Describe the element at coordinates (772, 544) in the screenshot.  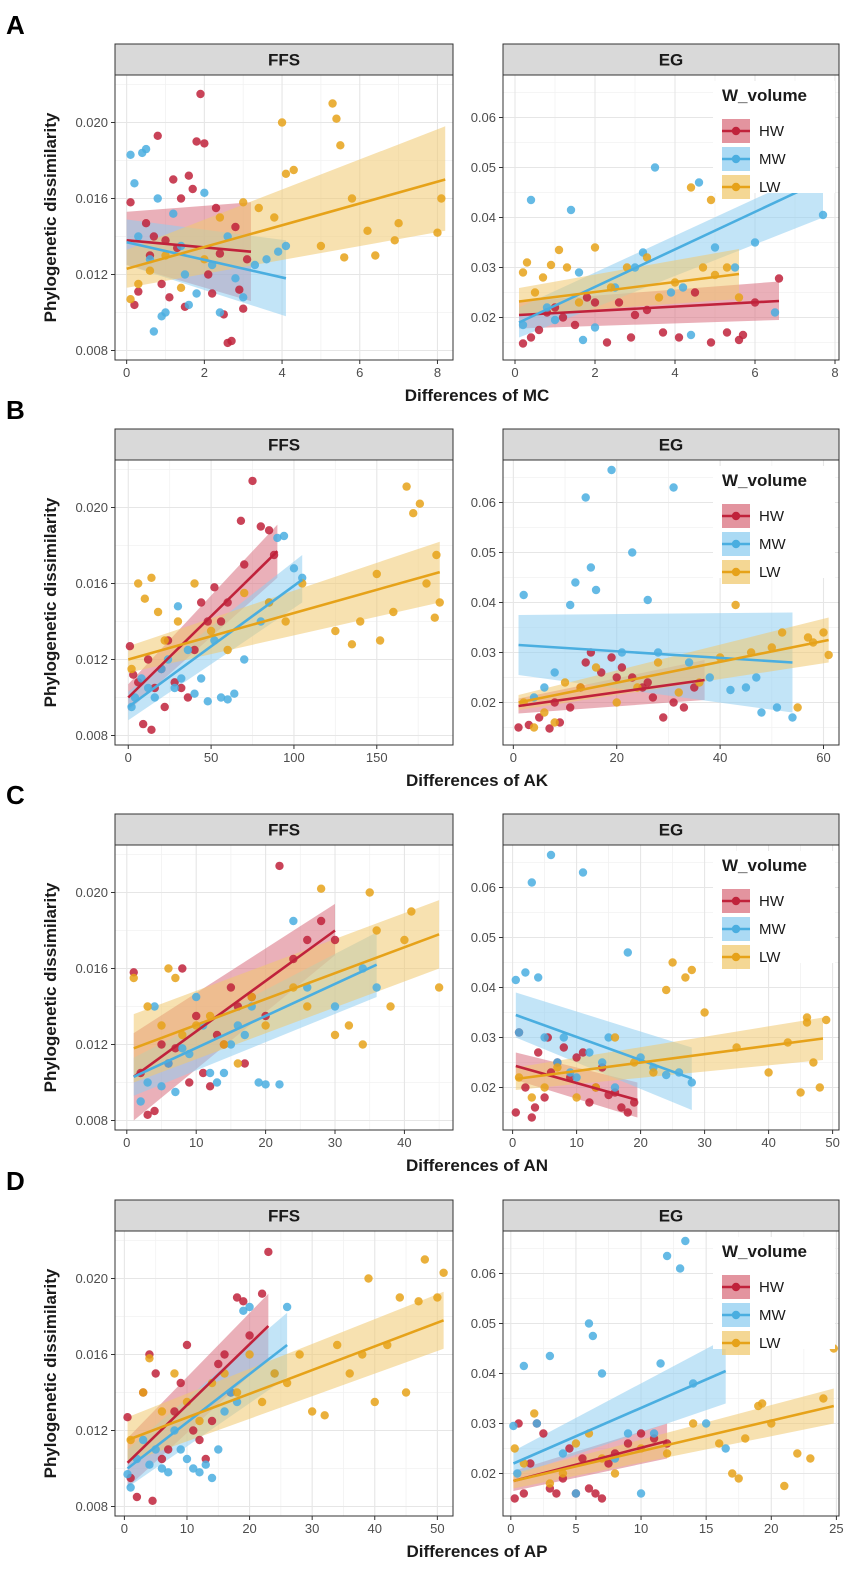
I see `legend-label-mw: MW` at that location.